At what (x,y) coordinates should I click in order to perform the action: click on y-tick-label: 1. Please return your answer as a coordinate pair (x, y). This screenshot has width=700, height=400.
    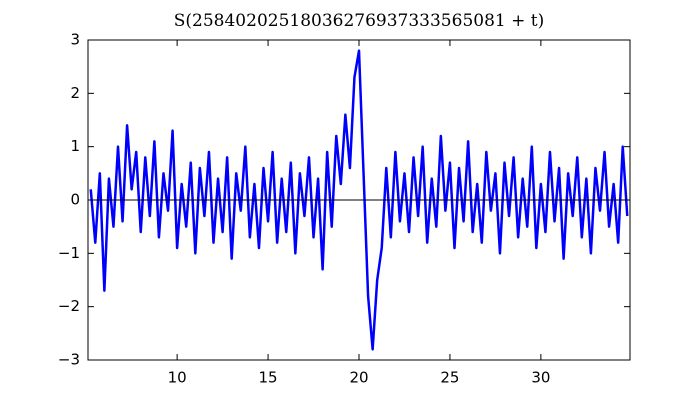
    Looking at the image, I should click on (75, 146).